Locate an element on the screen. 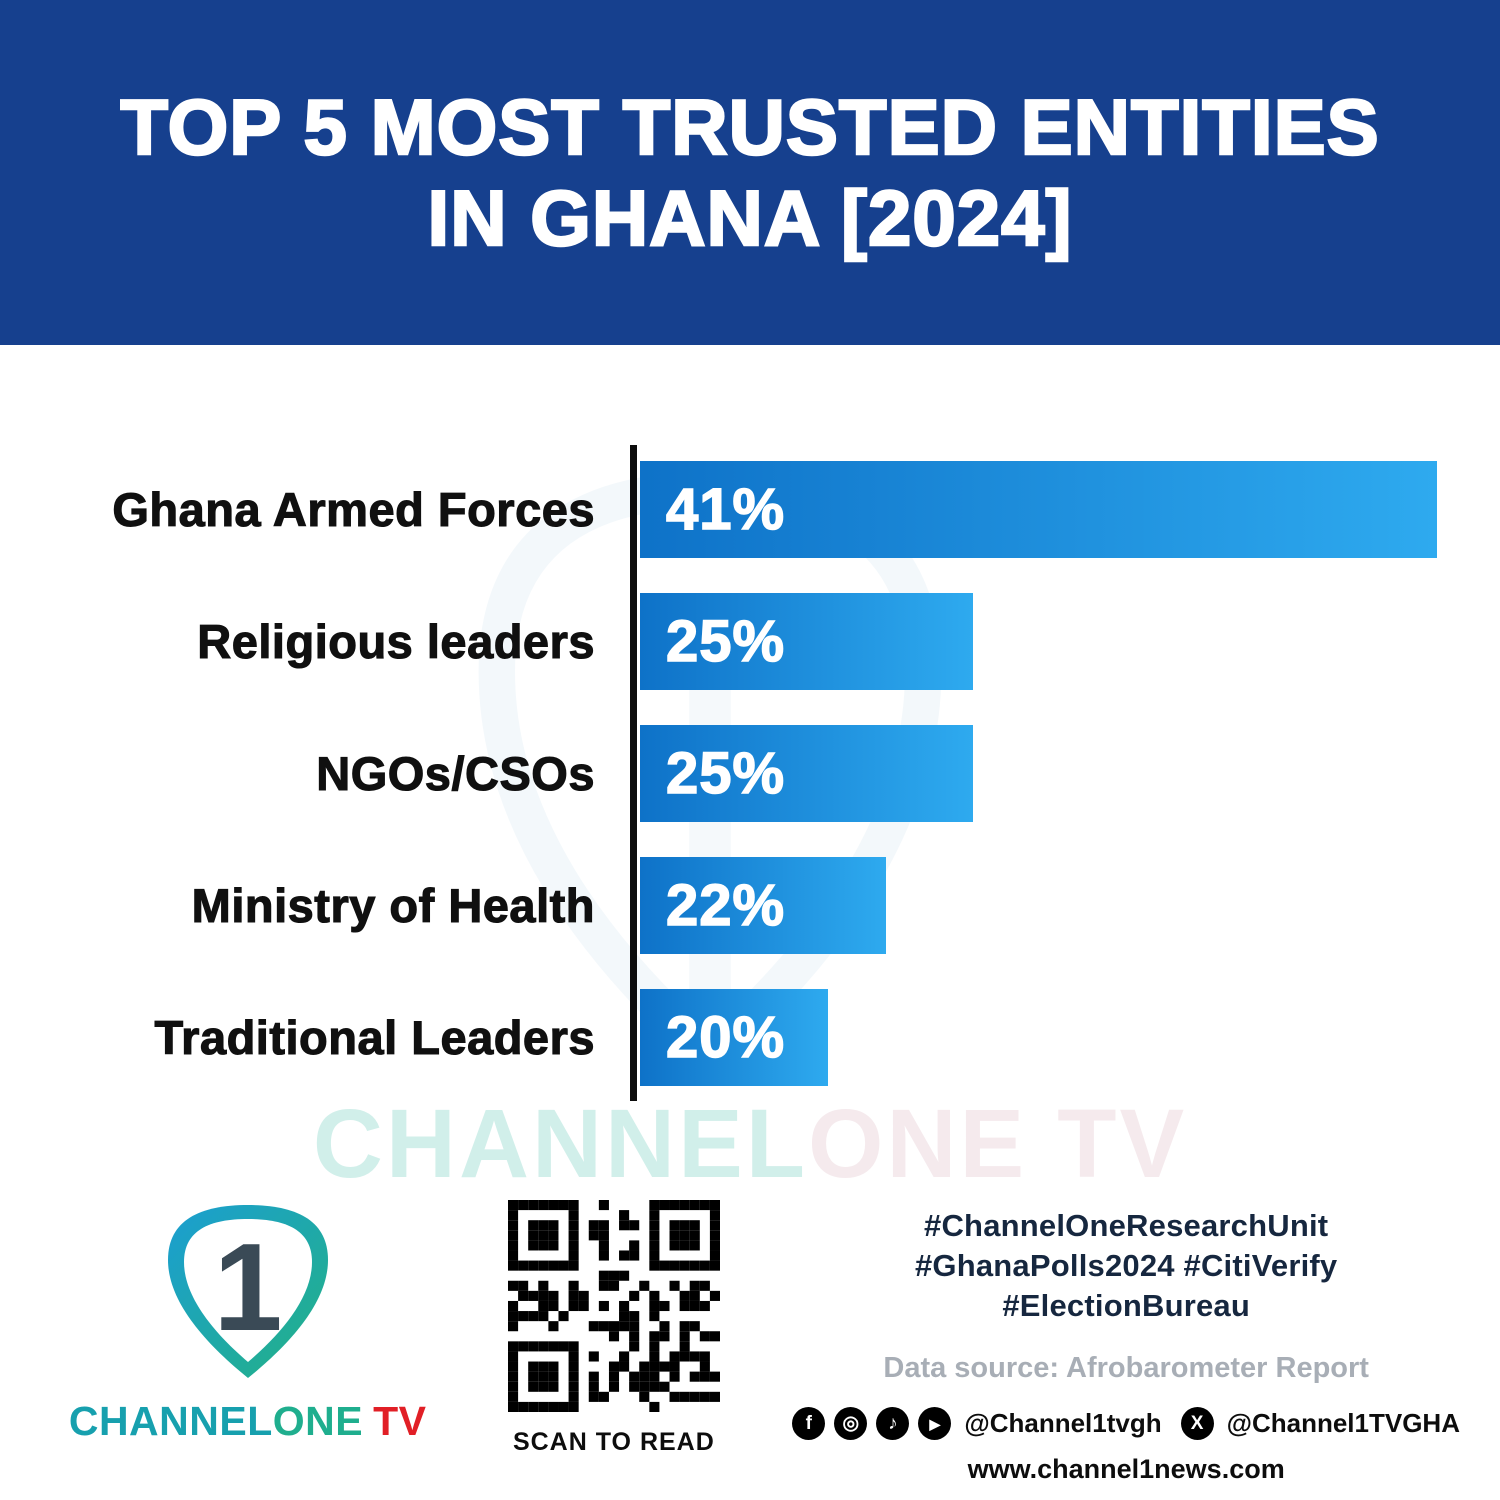 This screenshot has height=1500, width=1500. bar-label: NGOs/CSOs is located at coordinates (455, 773).